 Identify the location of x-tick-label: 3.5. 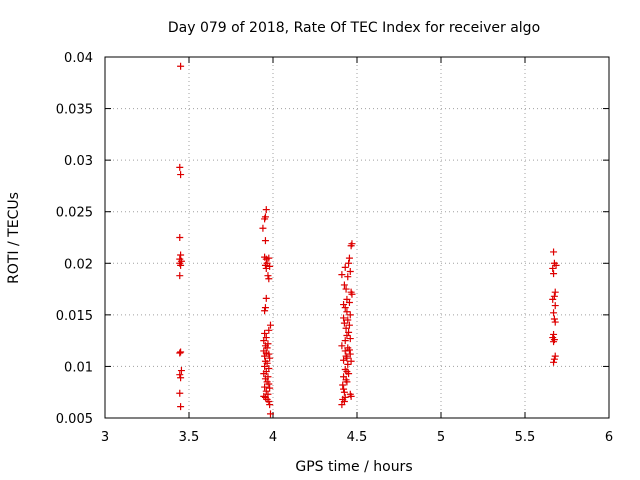
(189, 437).